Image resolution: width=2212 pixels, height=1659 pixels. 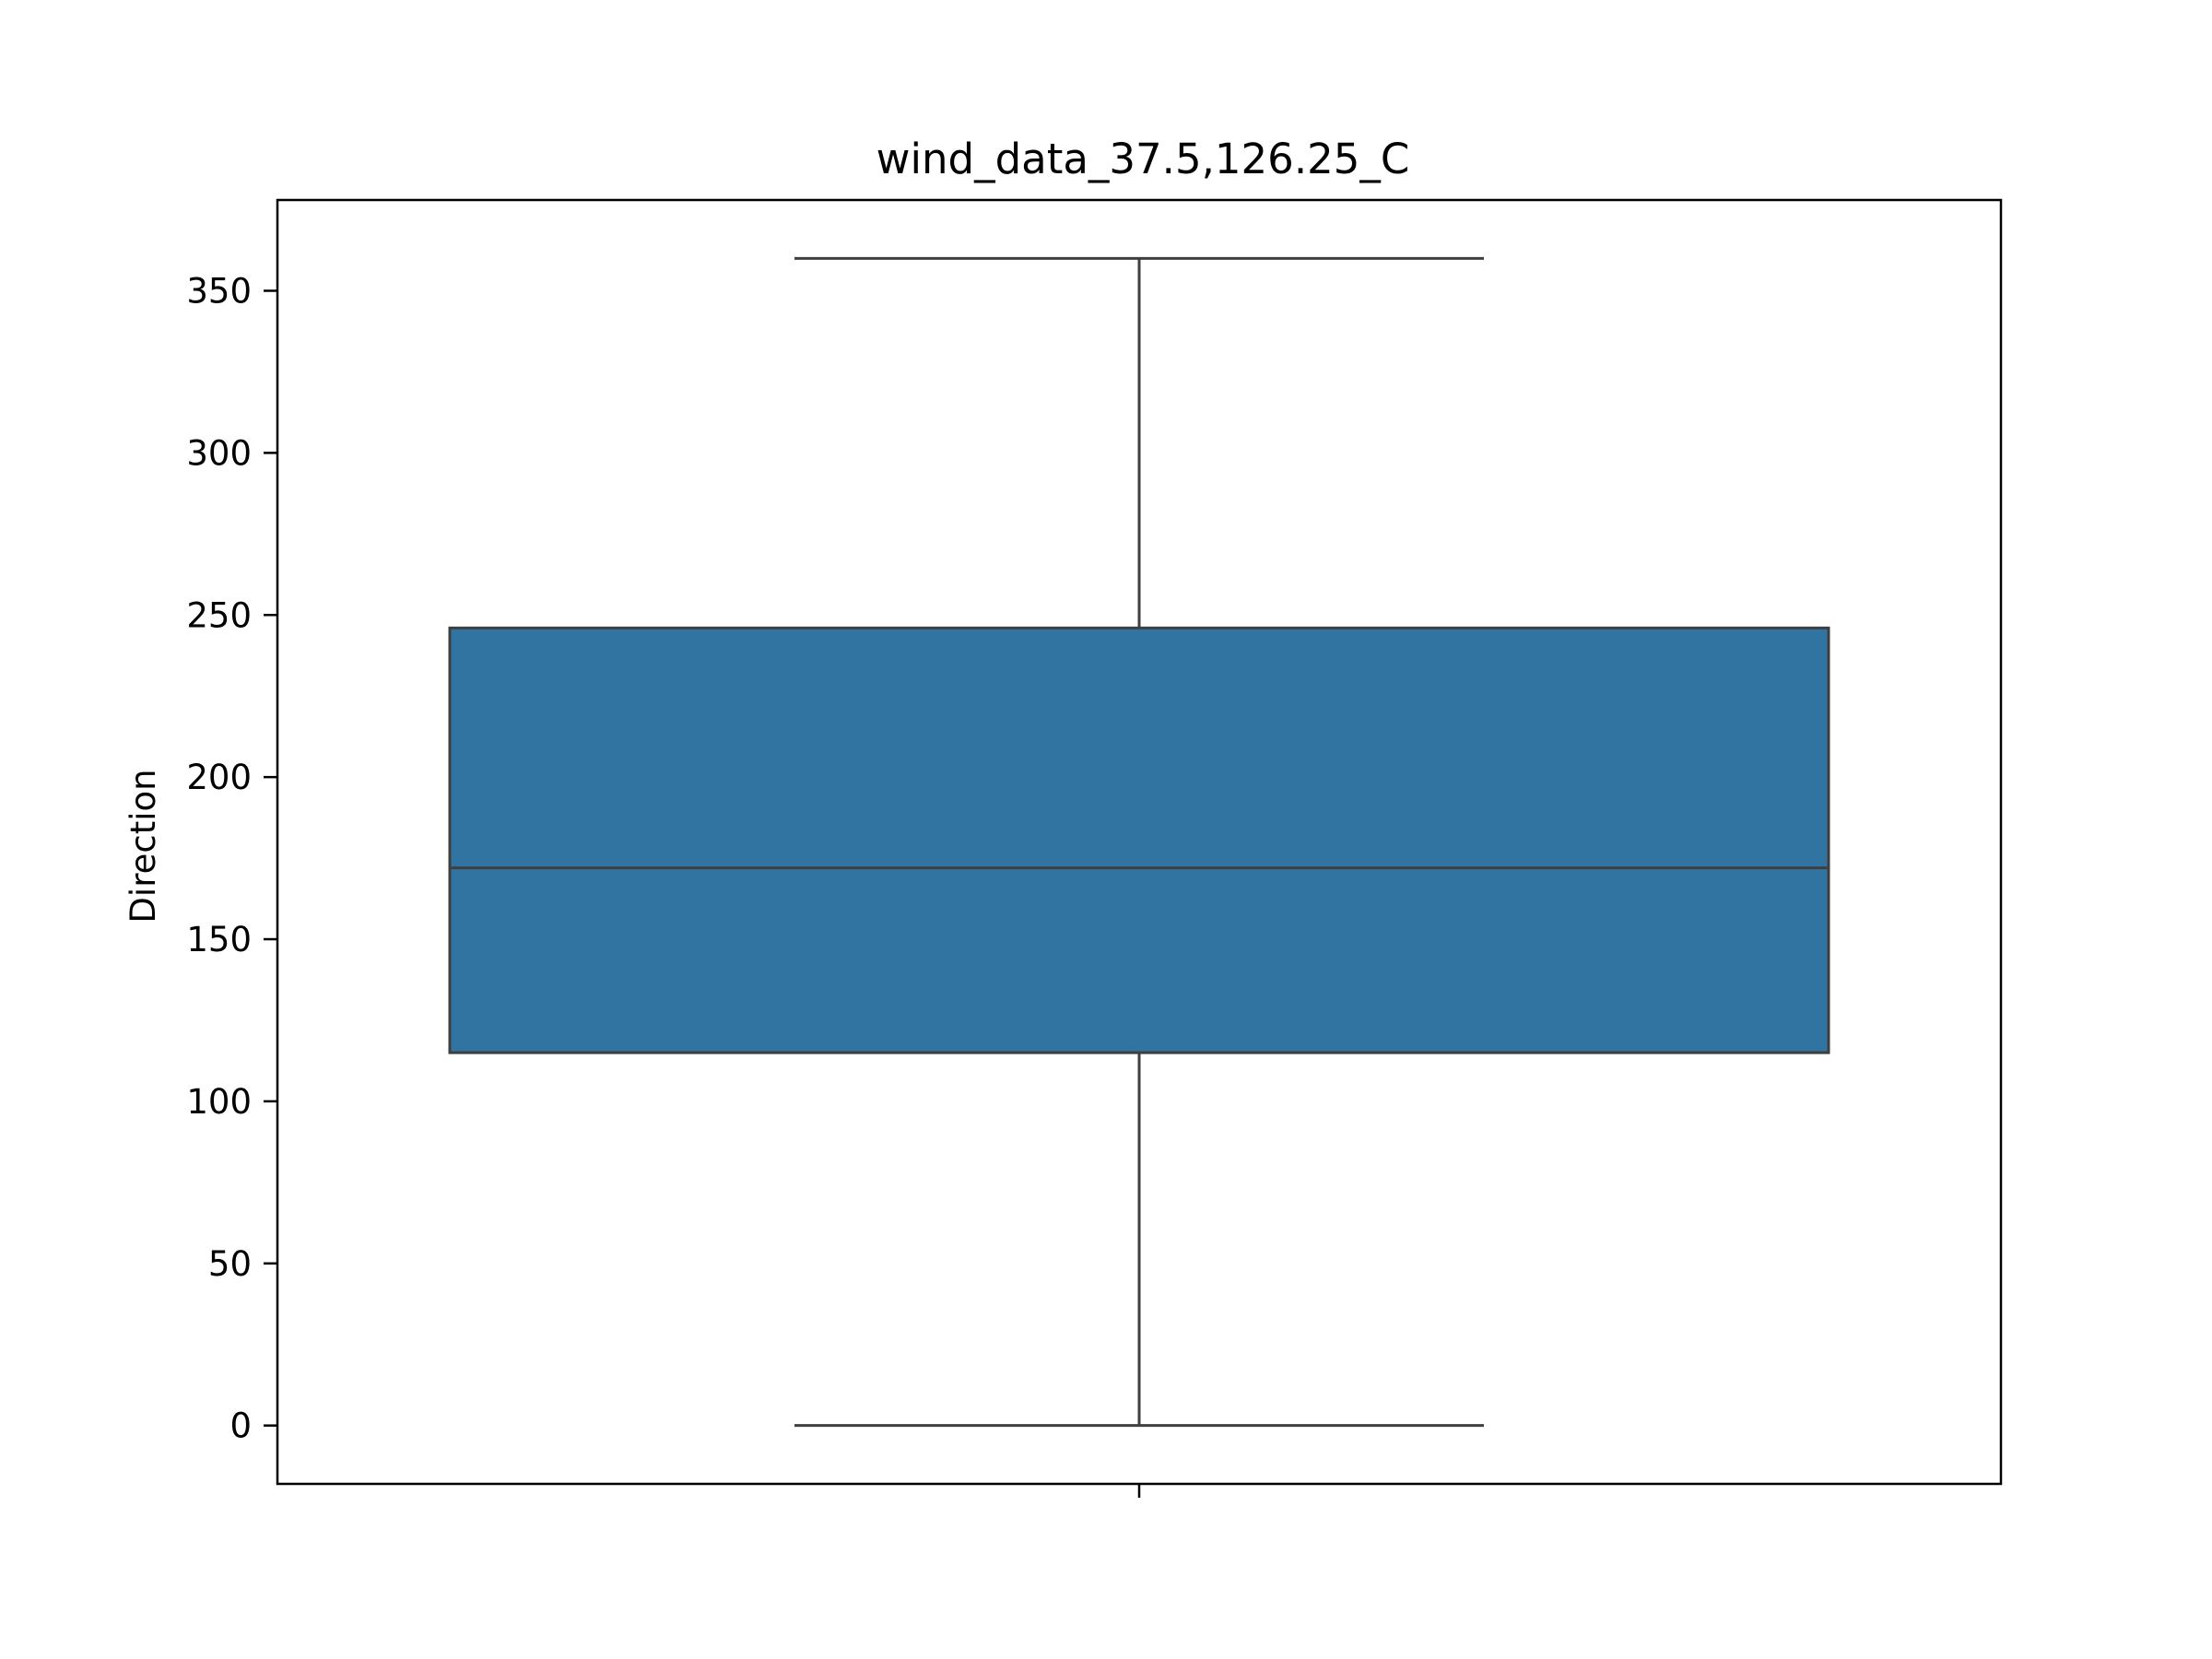 What do you see at coordinates (1143, 159) in the screenshot?
I see `chart-title: wind_data_37.5,126.25_C` at bounding box center [1143, 159].